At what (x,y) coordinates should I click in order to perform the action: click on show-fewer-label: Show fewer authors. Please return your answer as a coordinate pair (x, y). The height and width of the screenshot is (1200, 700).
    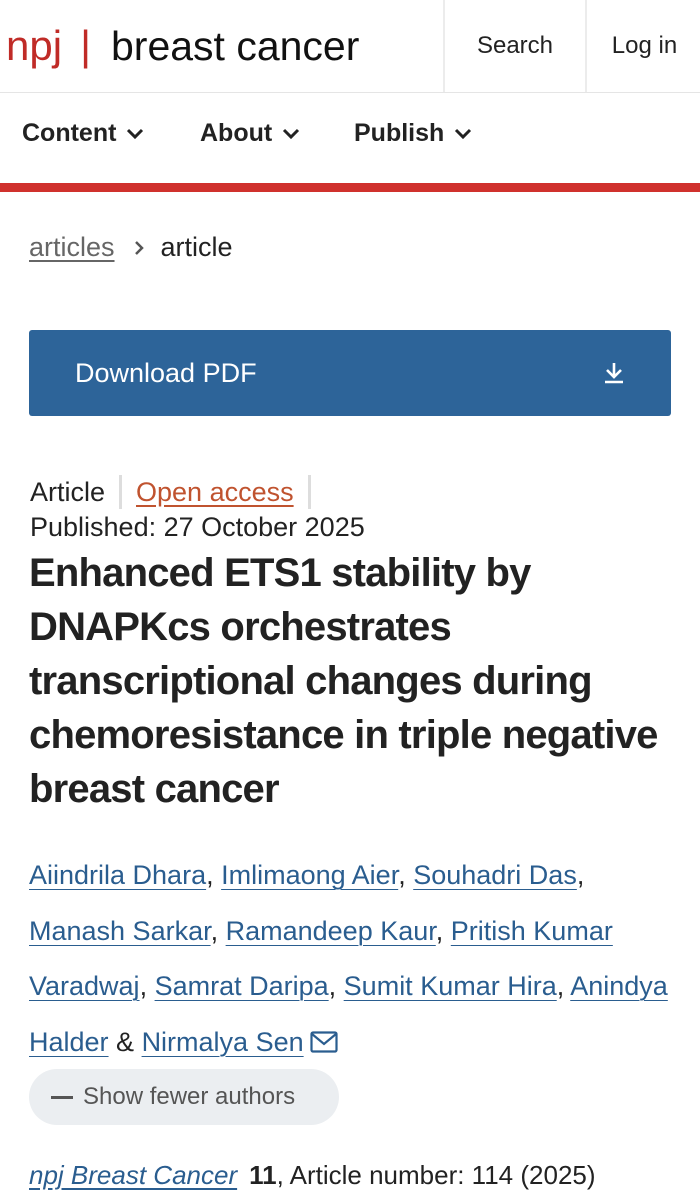
    Looking at the image, I should click on (189, 1096).